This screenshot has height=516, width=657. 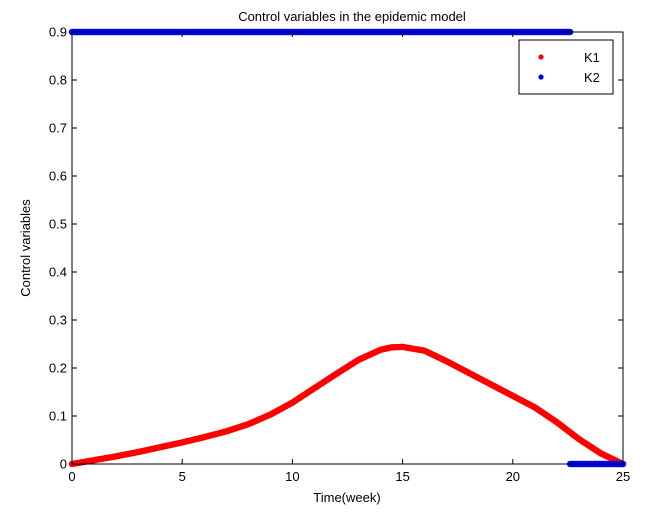 What do you see at coordinates (541, 77) in the screenshot?
I see `legend-marker-k2` at bounding box center [541, 77].